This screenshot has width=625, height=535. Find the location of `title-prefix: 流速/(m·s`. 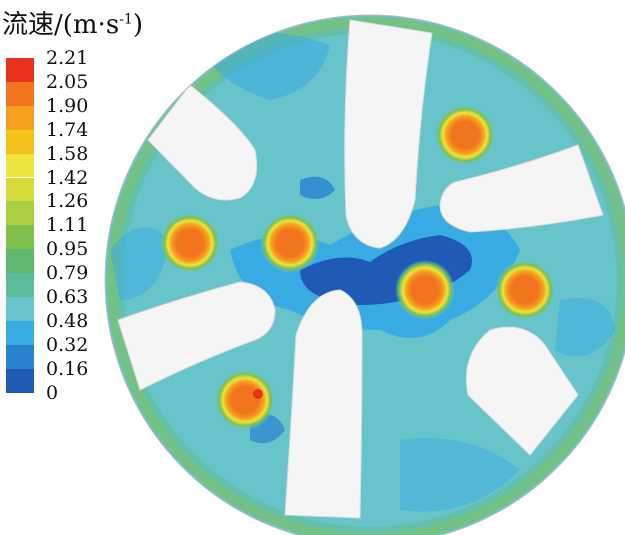

title-prefix: 流速/(m·s is located at coordinates (61, 25).